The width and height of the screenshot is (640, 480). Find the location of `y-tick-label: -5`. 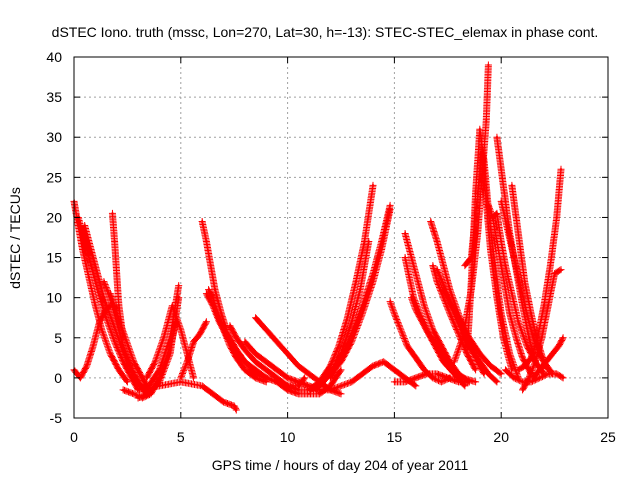

y-tick-label: -5 is located at coordinates (56, 418).